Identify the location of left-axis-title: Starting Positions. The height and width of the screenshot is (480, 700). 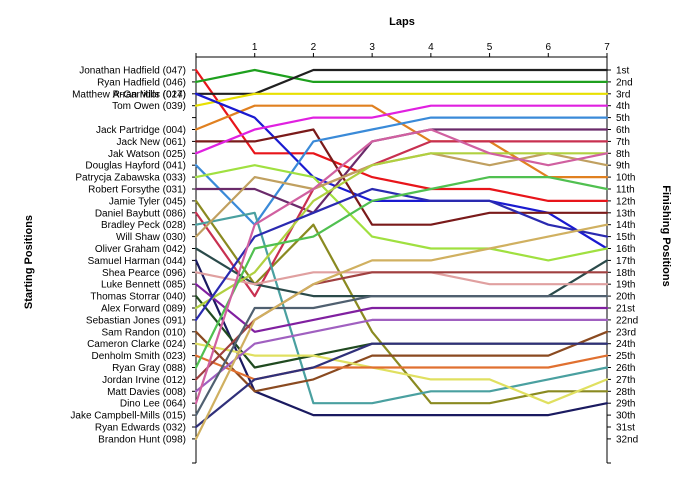
(29, 262).